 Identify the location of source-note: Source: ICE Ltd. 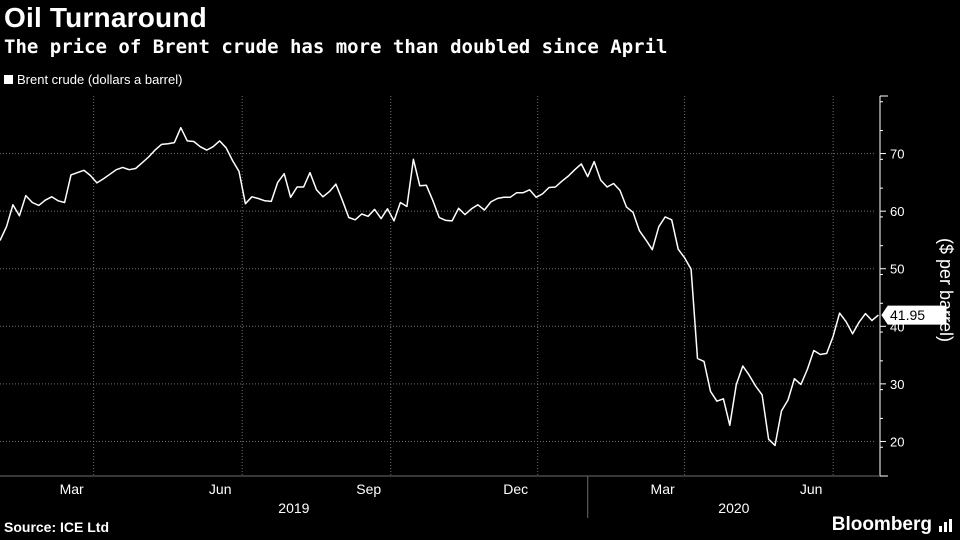
(57, 527).